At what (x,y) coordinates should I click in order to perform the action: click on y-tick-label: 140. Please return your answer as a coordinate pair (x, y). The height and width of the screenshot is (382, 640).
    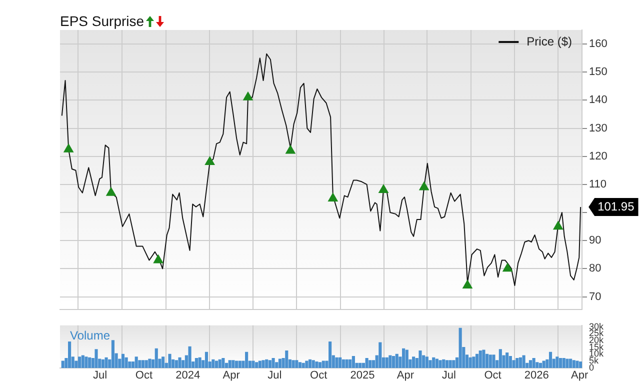
    Looking at the image, I should click on (598, 100).